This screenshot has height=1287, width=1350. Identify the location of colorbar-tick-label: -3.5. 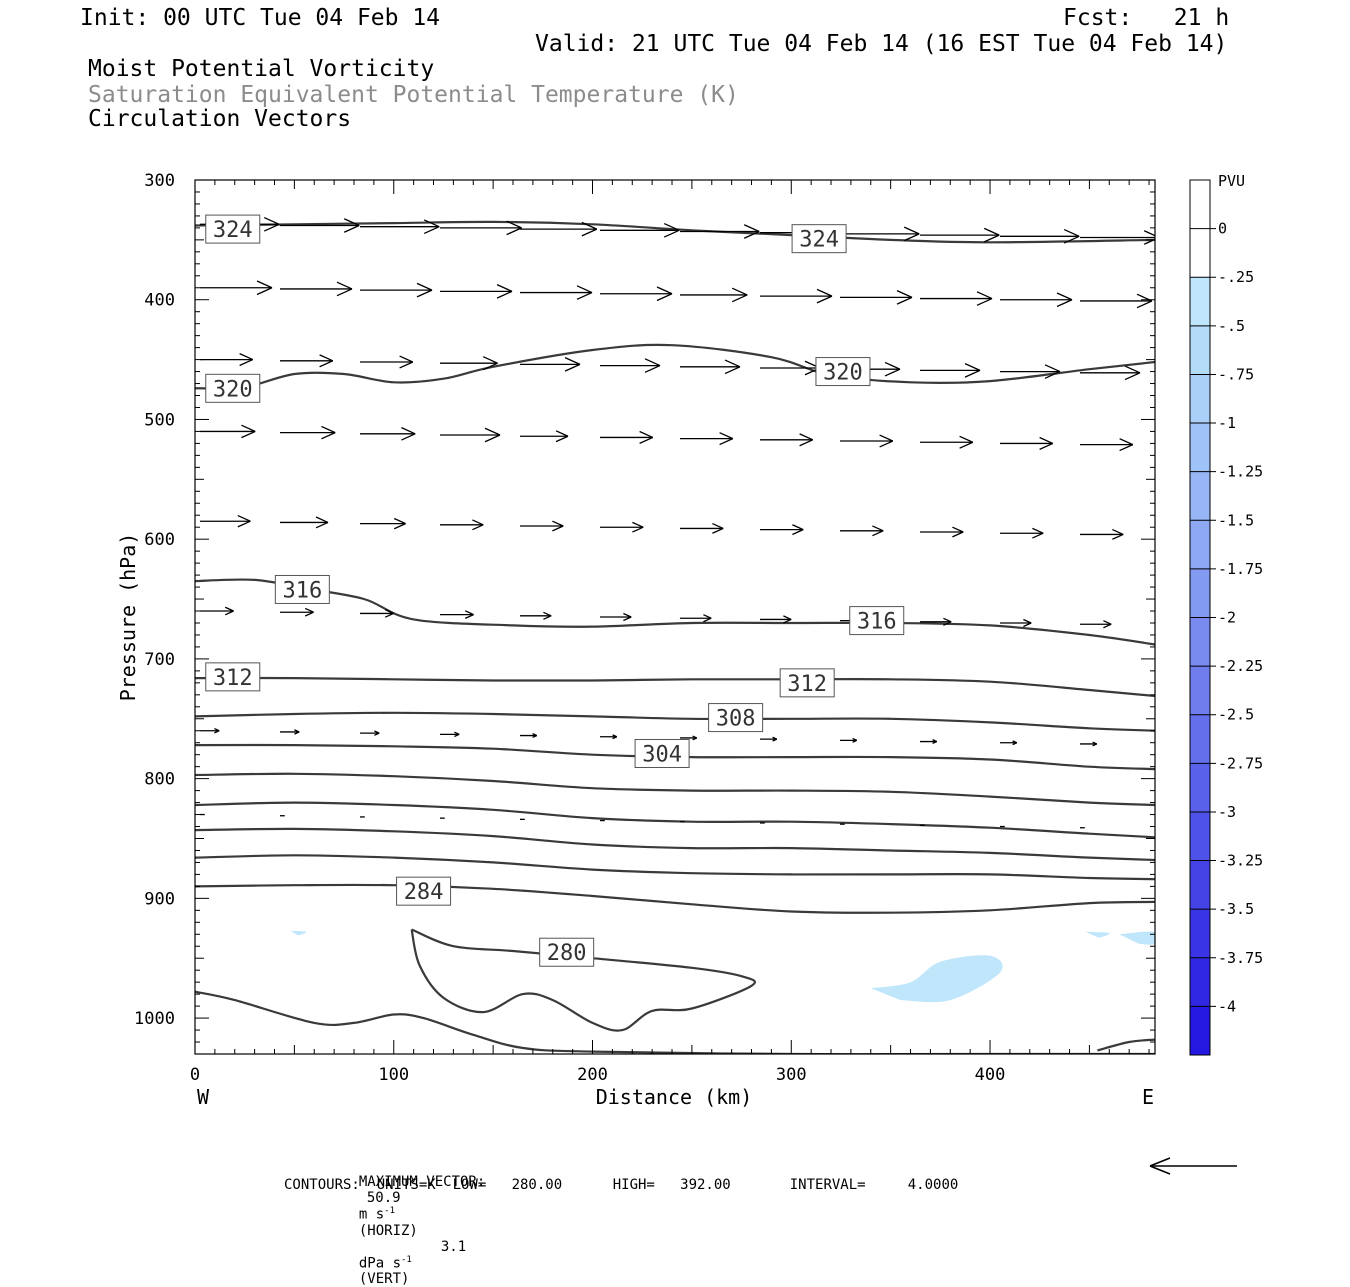
(1236, 909).